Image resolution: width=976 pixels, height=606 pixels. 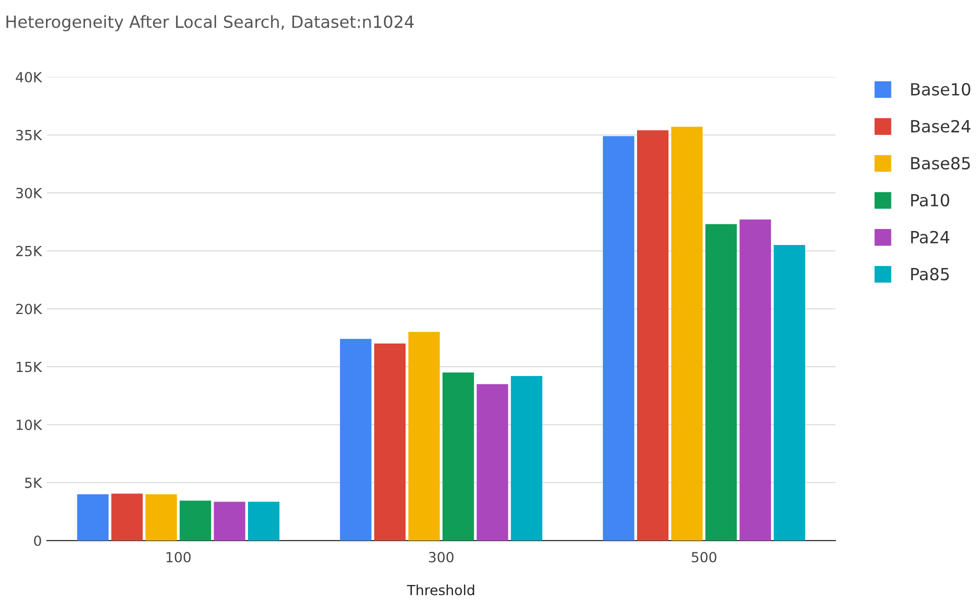 What do you see at coordinates (29, 251) in the screenshot?
I see `y-tick-label: 25K` at bounding box center [29, 251].